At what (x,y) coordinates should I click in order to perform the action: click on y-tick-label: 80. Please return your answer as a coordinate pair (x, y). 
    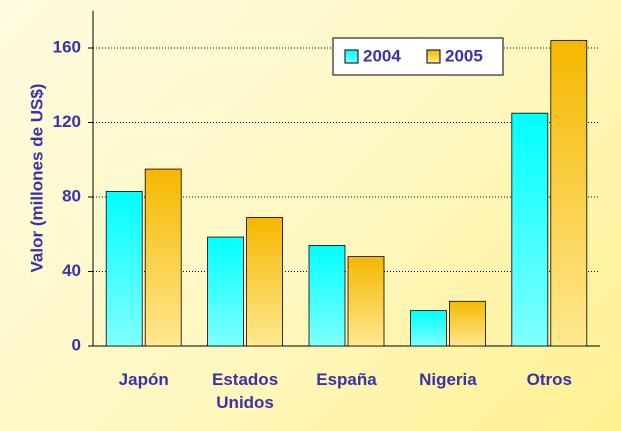
    Looking at the image, I should click on (71, 195).